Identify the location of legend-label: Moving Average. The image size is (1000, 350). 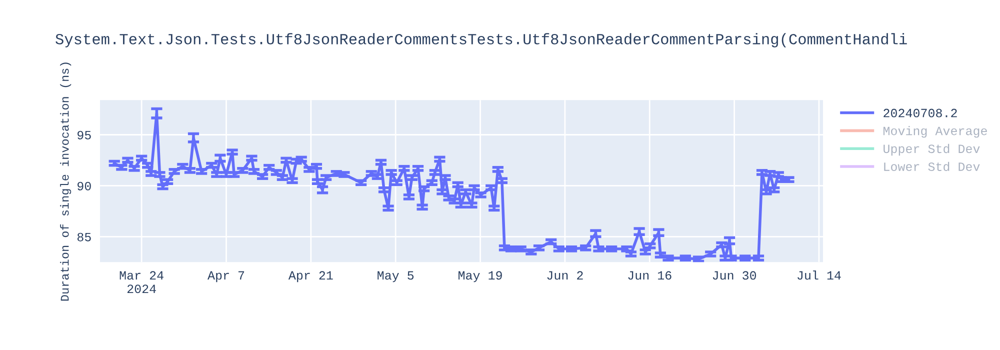
(935, 132).